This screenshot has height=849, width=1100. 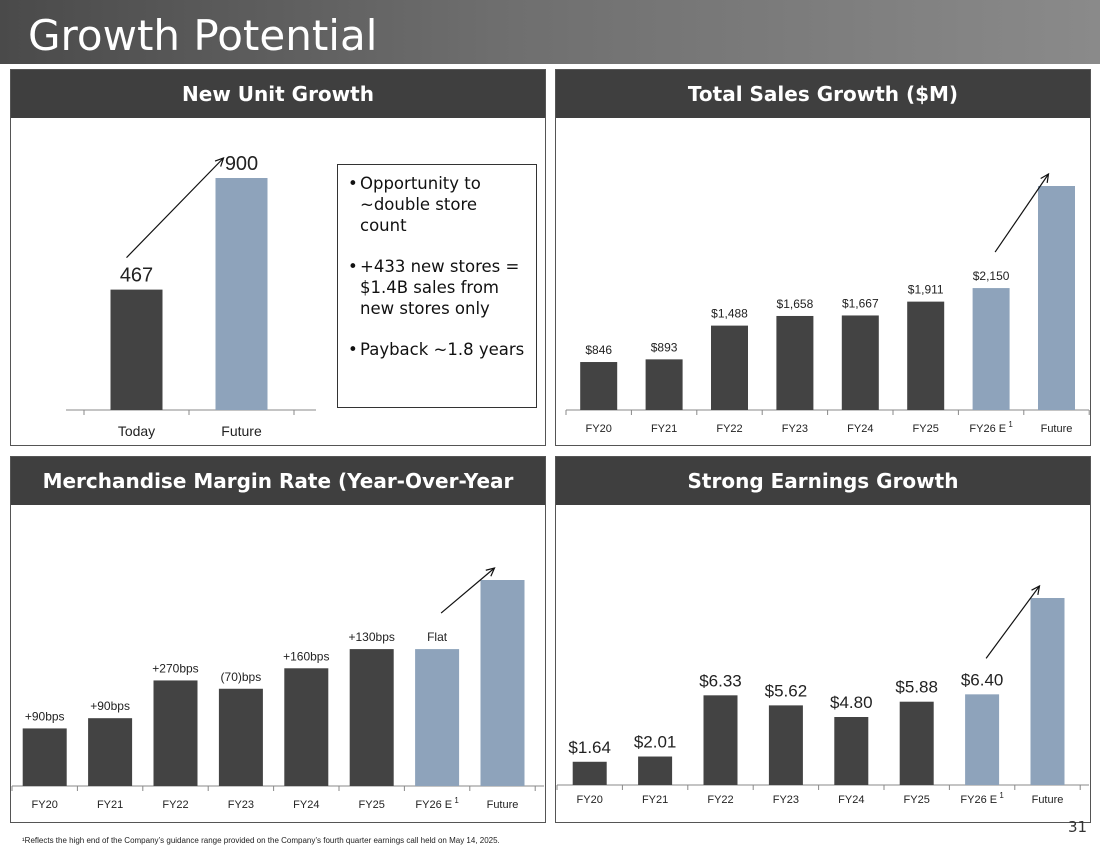 What do you see at coordinates (795, 304) in the screenshot?
I see `data-label: $1,658` at bounding box center [795, 304].